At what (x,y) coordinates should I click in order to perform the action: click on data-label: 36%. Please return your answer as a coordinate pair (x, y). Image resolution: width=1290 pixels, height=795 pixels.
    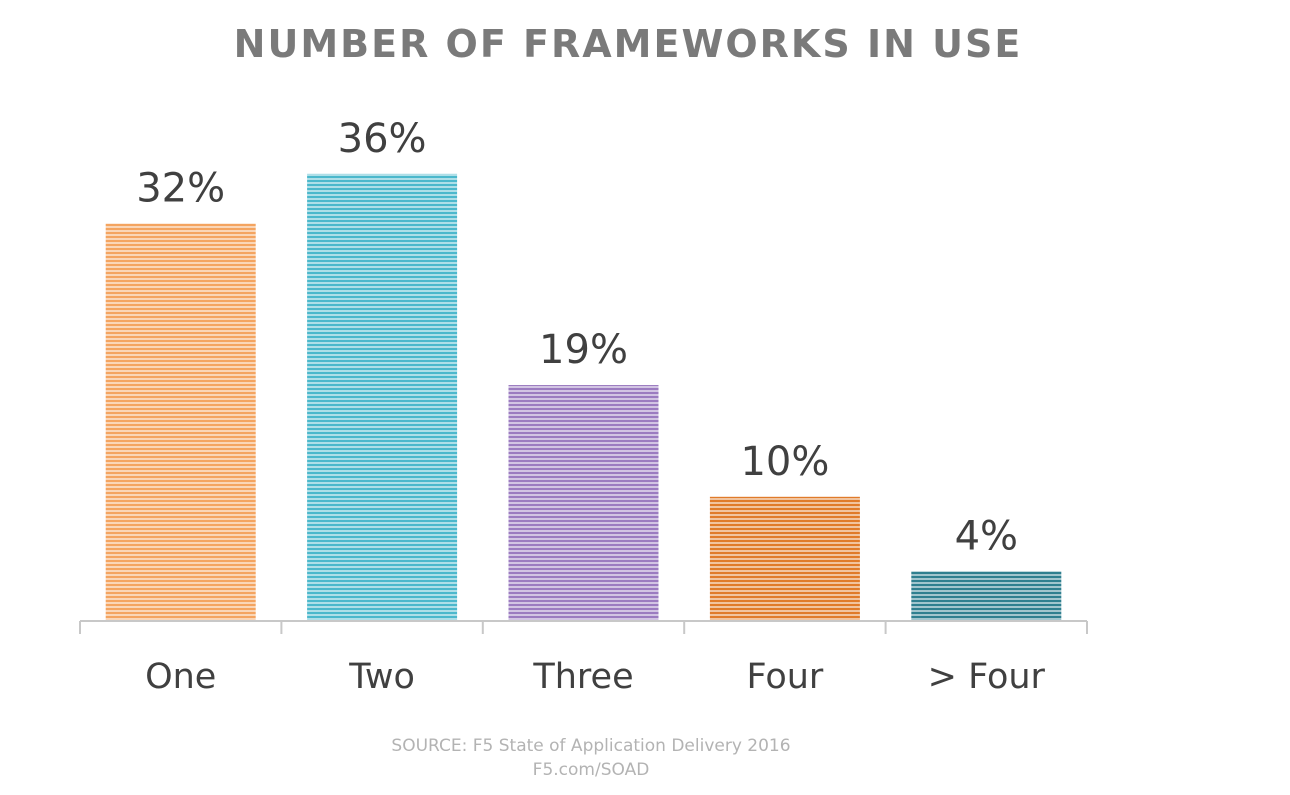
    Looking at the image, I should click on (382, 139).